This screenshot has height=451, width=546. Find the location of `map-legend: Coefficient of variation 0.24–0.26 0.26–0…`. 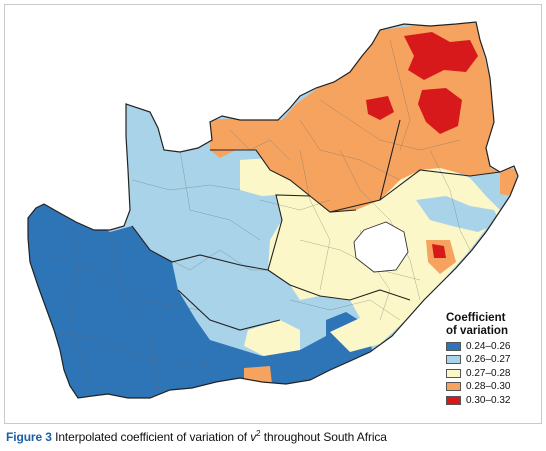

map-legend: Coefficient of variation 0.24–0.26 0.26–0… is located at coordinates (491, 359).